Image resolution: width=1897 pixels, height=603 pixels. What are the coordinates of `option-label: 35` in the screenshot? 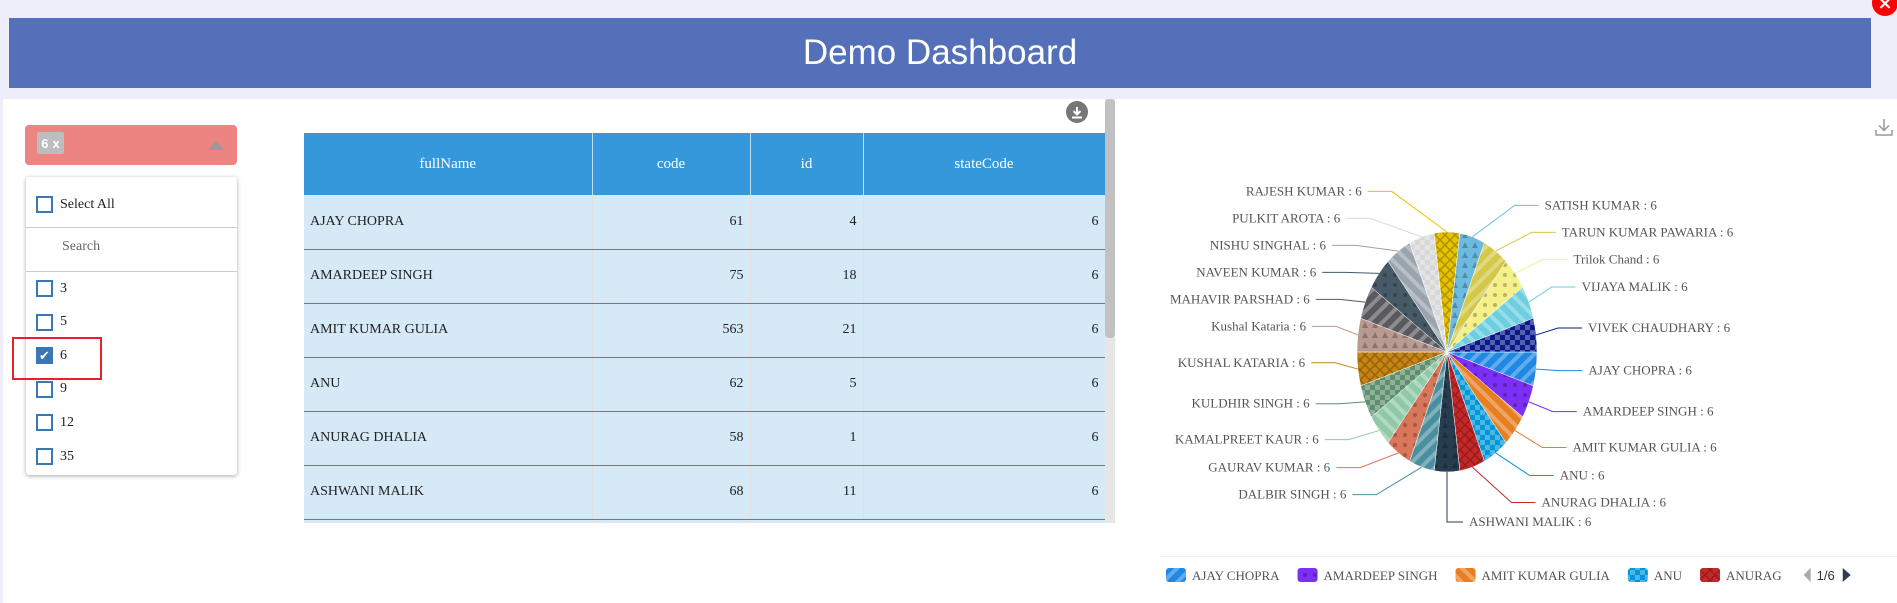 It's located at (67, 456).